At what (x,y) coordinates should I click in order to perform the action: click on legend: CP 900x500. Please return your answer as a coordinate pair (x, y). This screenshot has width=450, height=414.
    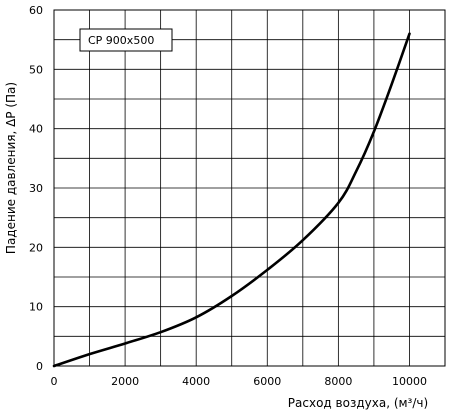
    Looking at the image, I should click on (126, 40).